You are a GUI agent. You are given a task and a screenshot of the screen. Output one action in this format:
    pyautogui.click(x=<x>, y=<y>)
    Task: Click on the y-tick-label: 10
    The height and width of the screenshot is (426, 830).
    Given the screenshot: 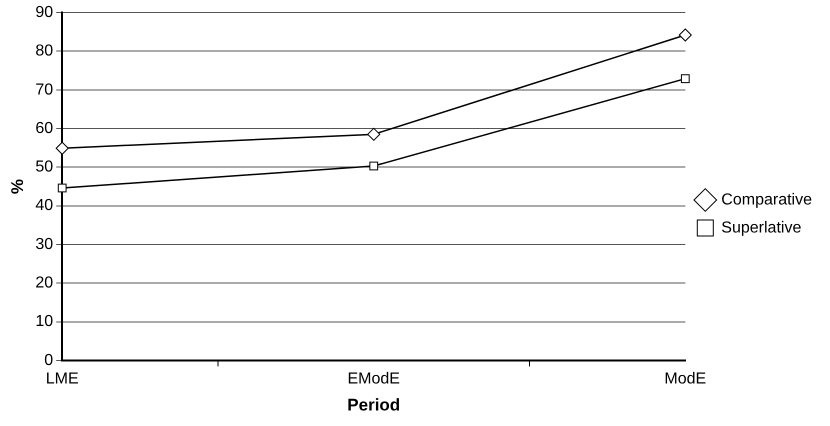 What is the action you would take?
    pyautogui.click(x=44, y=321)
    